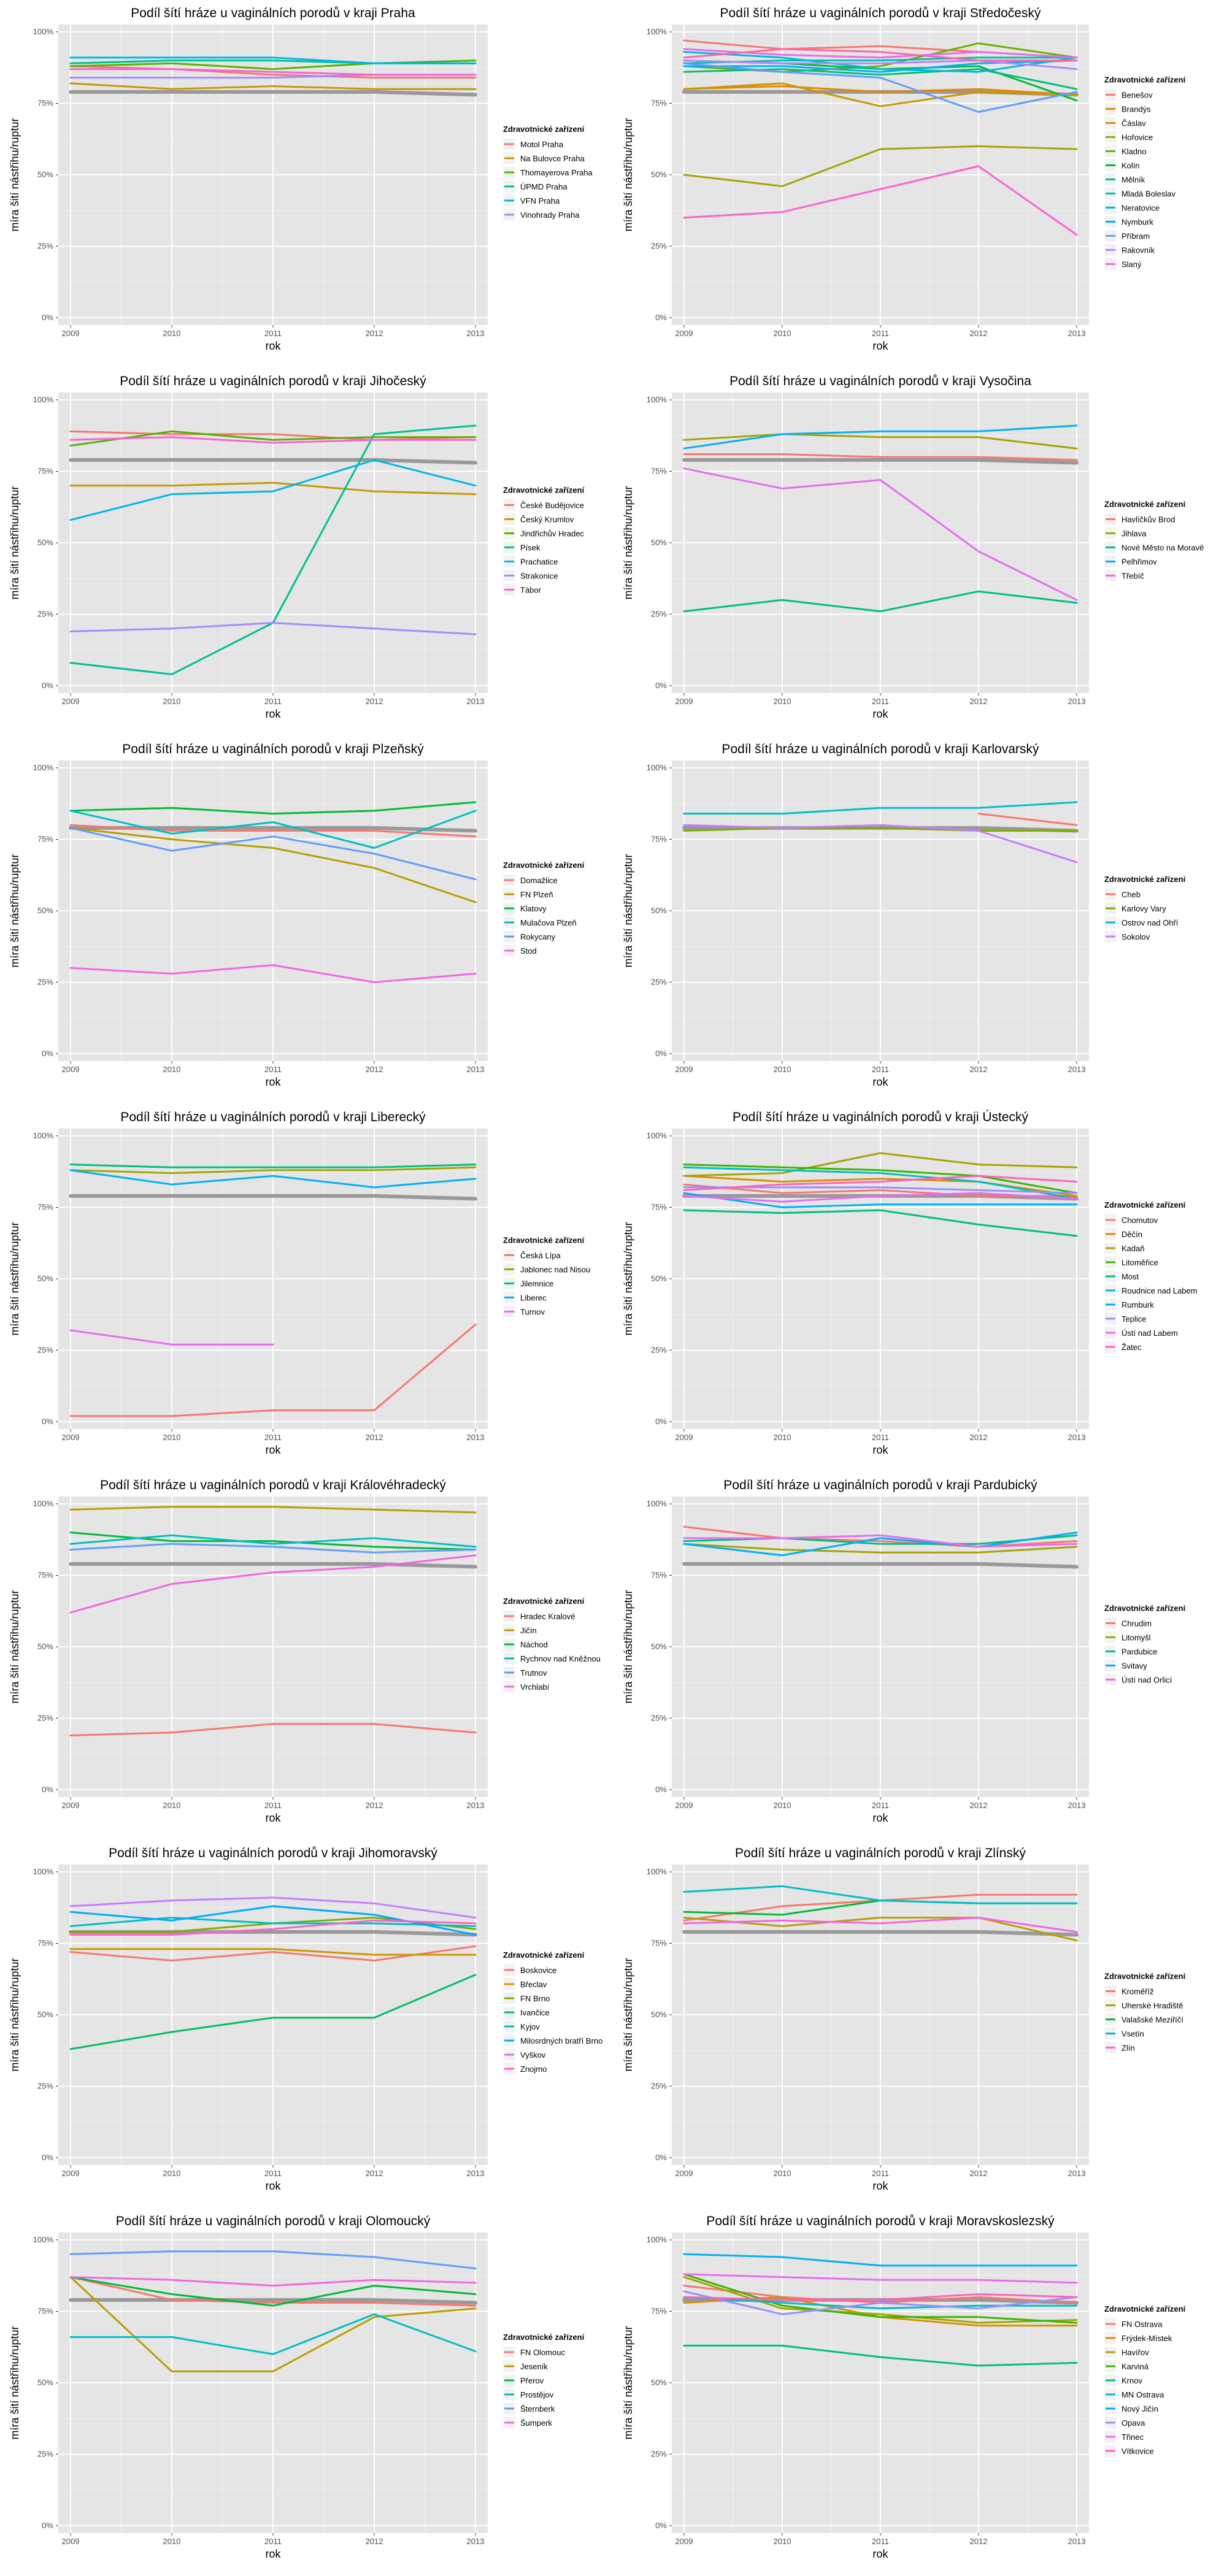 The height and width of the screenshot is (2576, 1227). Describe the element at coordinates (1159, 1290) in the screenshot. I see `legend-label: Roudnice nad Labem` at that location.